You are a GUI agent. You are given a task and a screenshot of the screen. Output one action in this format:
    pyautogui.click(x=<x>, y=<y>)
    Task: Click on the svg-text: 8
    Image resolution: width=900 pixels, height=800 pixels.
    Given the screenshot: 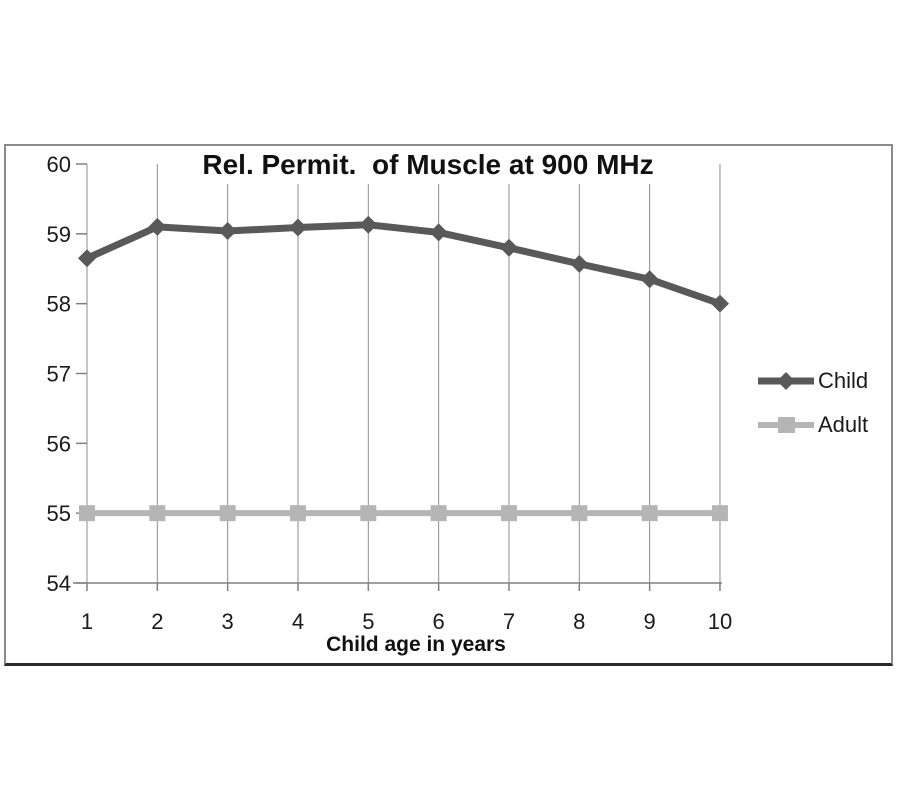 What is the action you would take?
    pyautogui.click(x=579, y=621)
    